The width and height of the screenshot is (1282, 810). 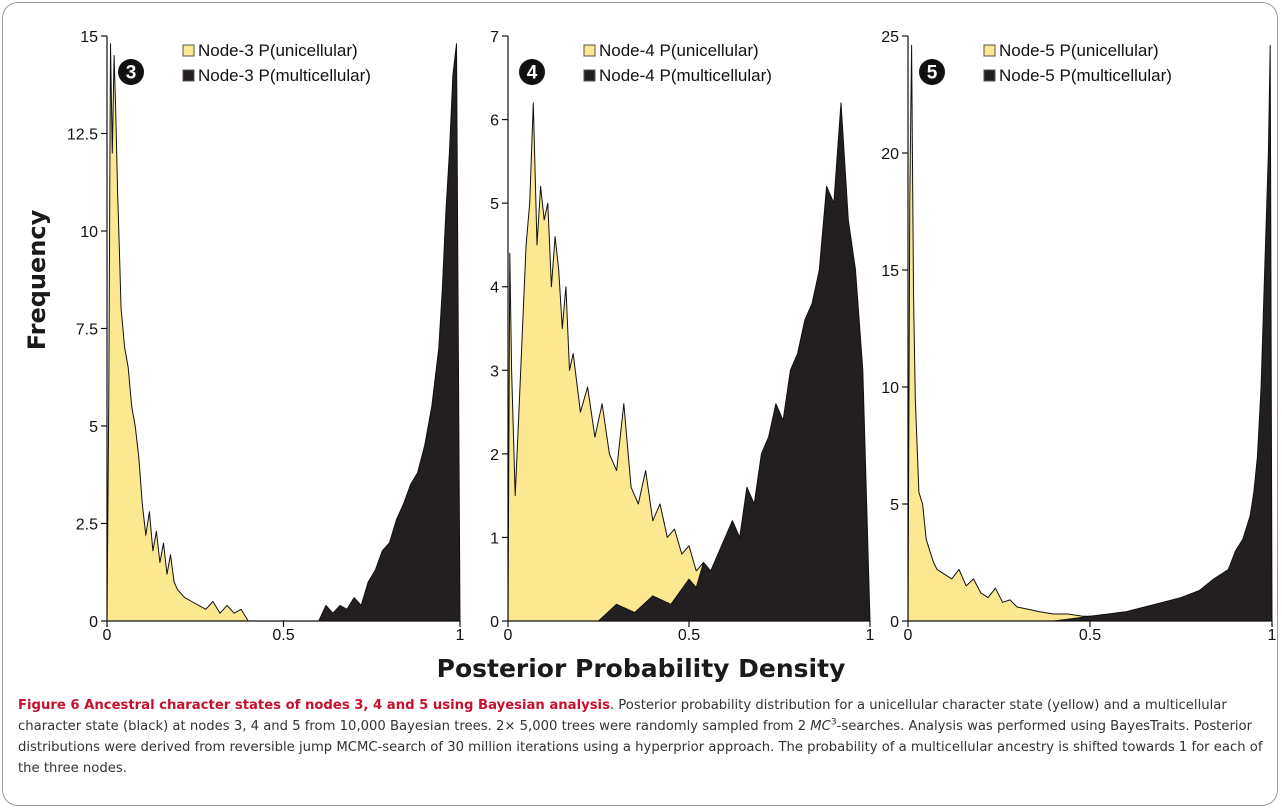 What do you see at coordinates (494, 538) in the screenshot?
I see `y-tick-label: 1` at bounding box center [494, 538].